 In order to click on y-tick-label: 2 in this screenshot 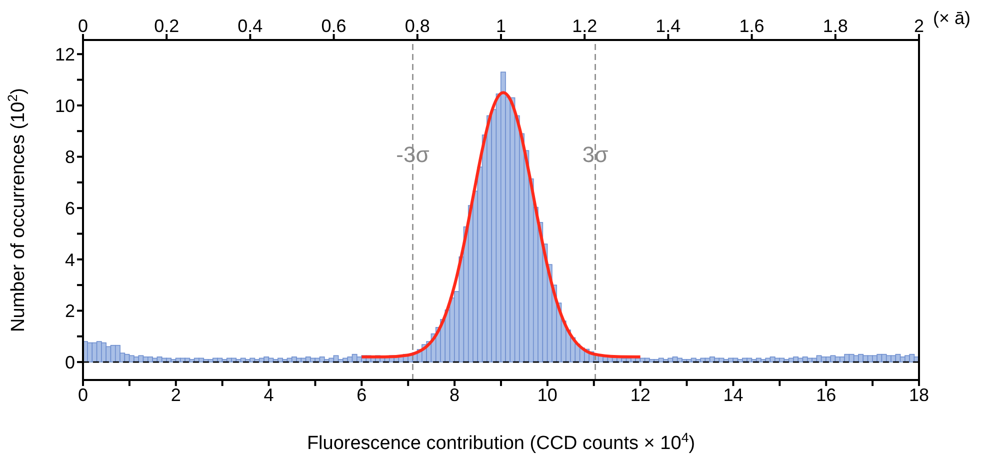, I will do `click(69, 311)`.